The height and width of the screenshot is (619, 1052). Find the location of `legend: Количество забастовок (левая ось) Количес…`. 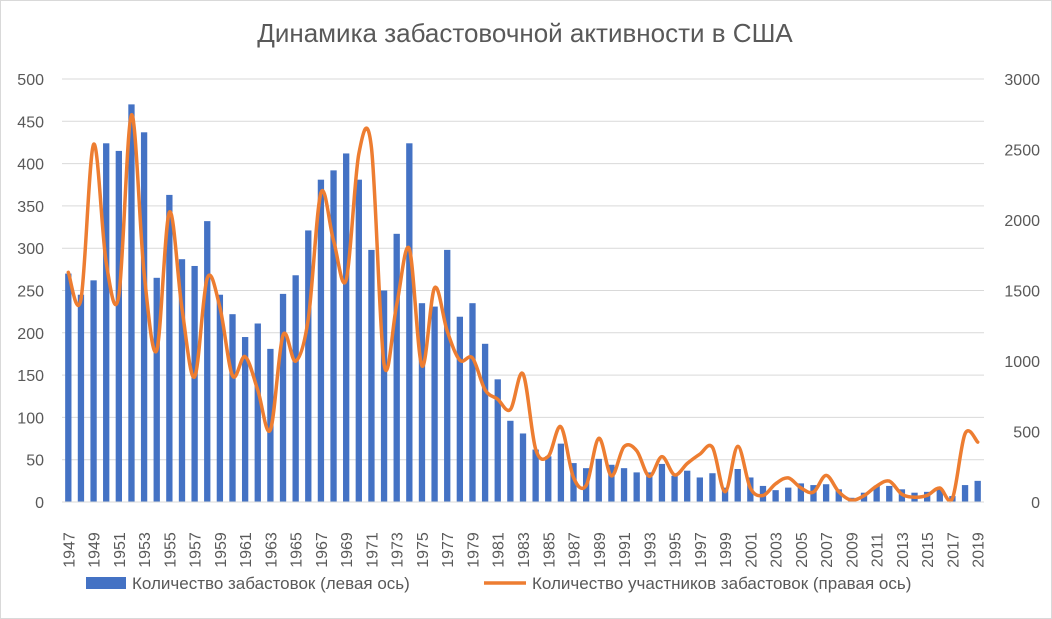

legend: Количество забастовок (левая ось) Количес… is located at coordinates (498, 583).